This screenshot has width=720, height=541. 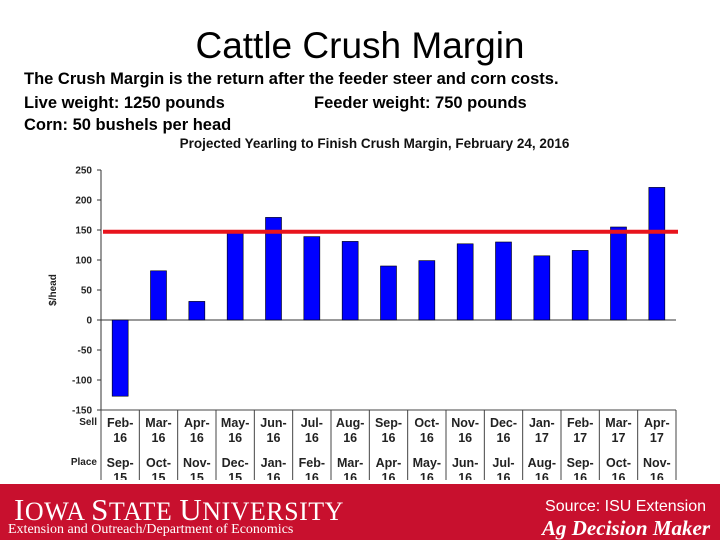 What do you see at coordinates (312, 463) in the screenshot?
I see `place-label: Feb-` at bounding box center [312, 463].